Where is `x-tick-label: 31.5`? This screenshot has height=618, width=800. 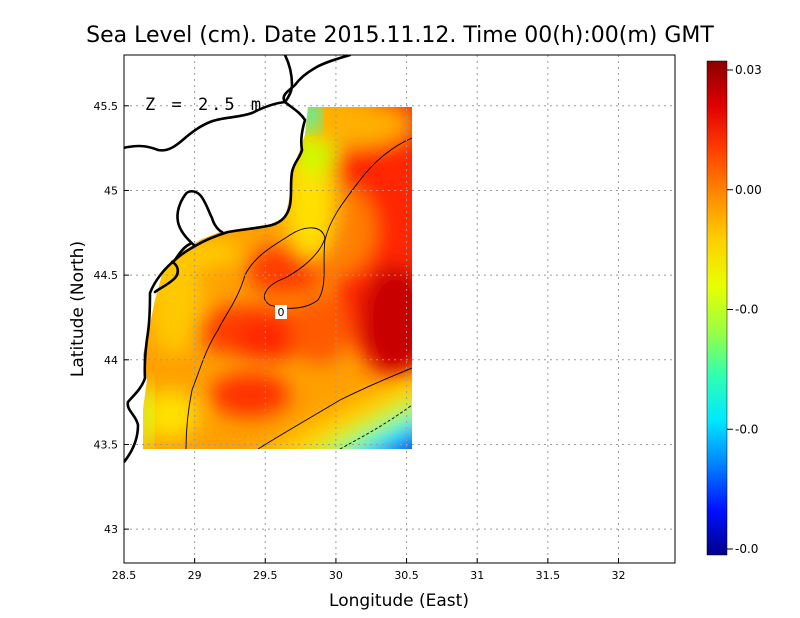
x-tick-label: 31.5 is located at coordinates (548, 575).